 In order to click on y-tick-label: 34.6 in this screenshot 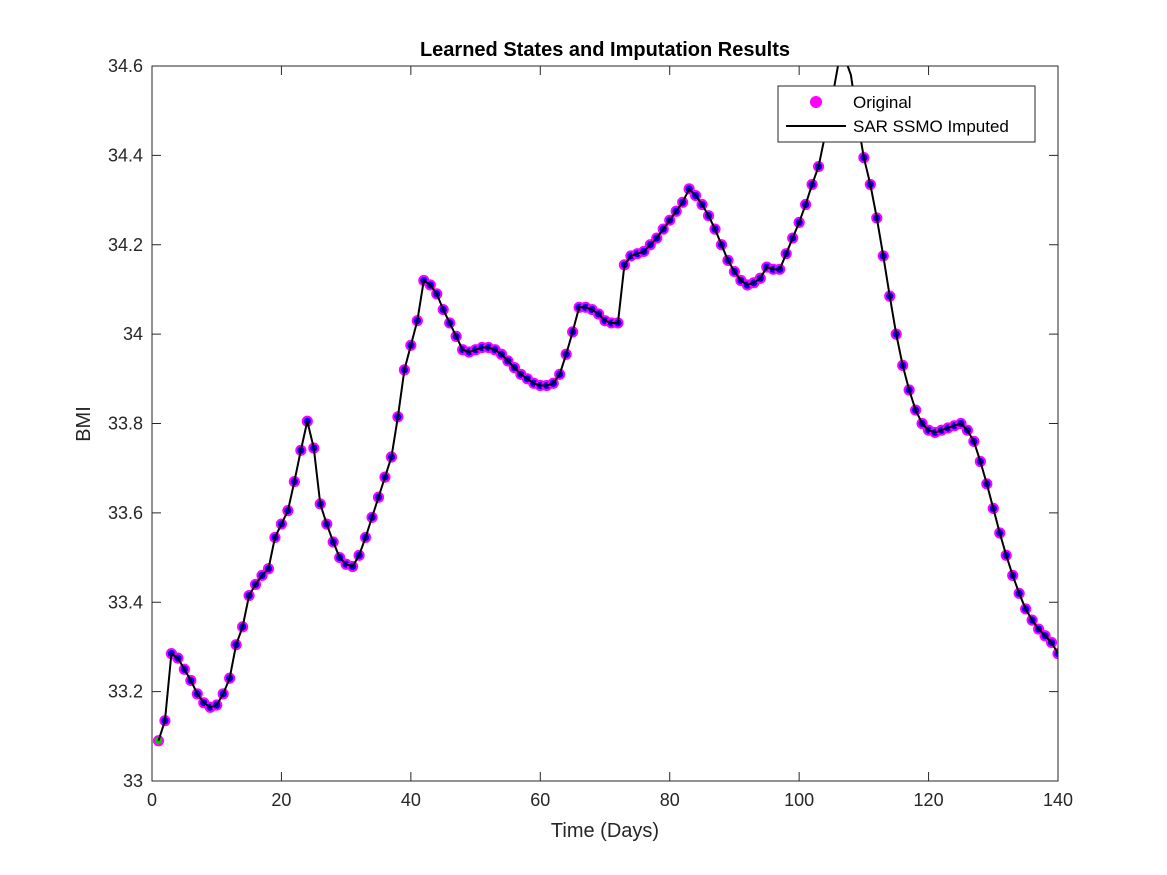, I will do `click(125, 66)`.